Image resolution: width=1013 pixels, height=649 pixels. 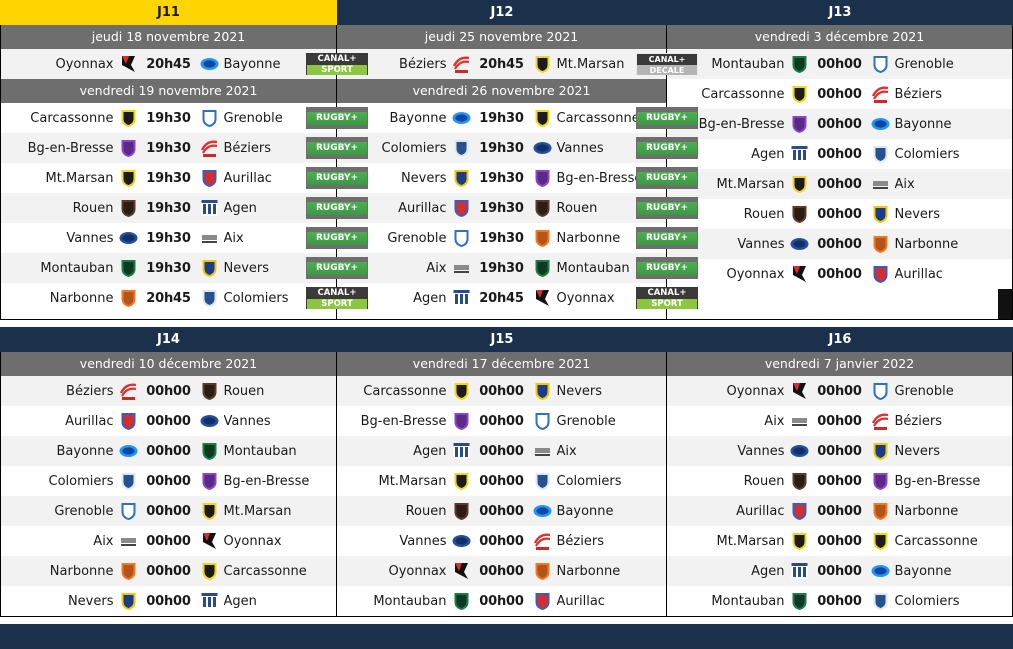 What do you see at coordinates (501, 481) in the screenshot?
I see `match-row: Mt.Marsan 00h00 Colomiers` at bounding box center [501, 481].